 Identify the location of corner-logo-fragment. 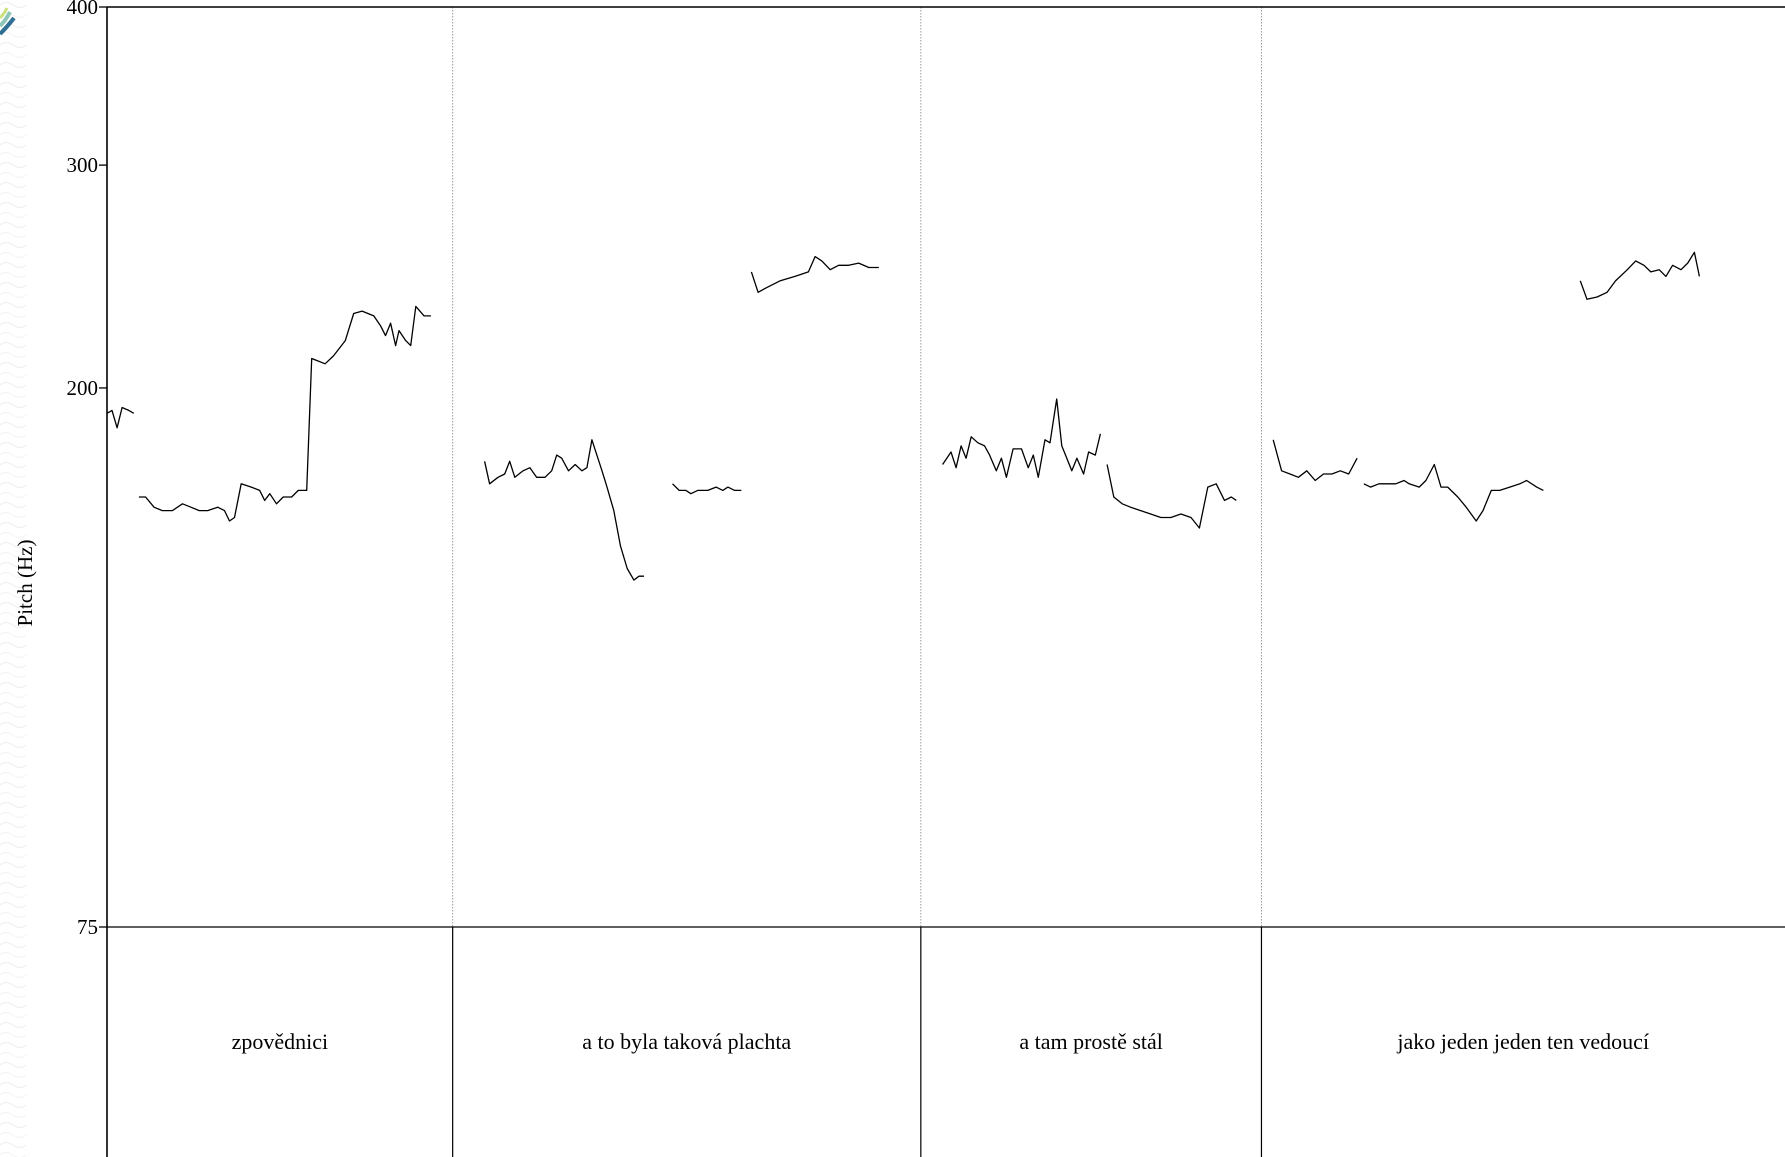
(8, 21).